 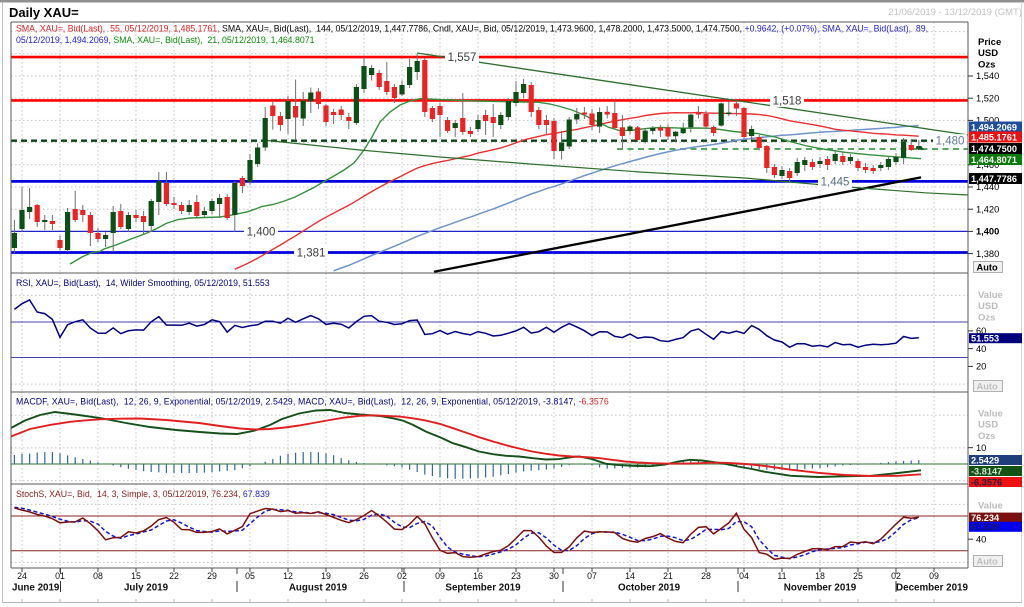 What do you see at coordinates (706, 576) in the screenshot?
I see `svg-text: 28` at bounding box center [706, 576].